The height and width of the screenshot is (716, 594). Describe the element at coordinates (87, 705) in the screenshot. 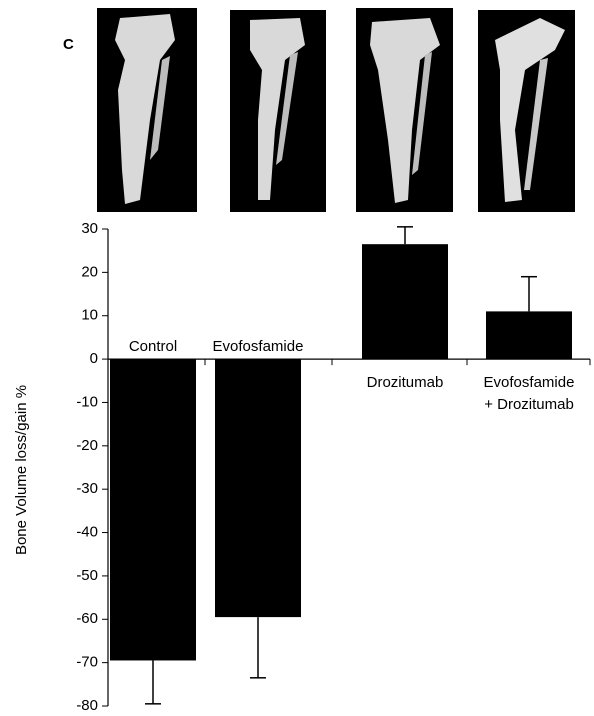

I see `y-tick-label: -80` at that location.